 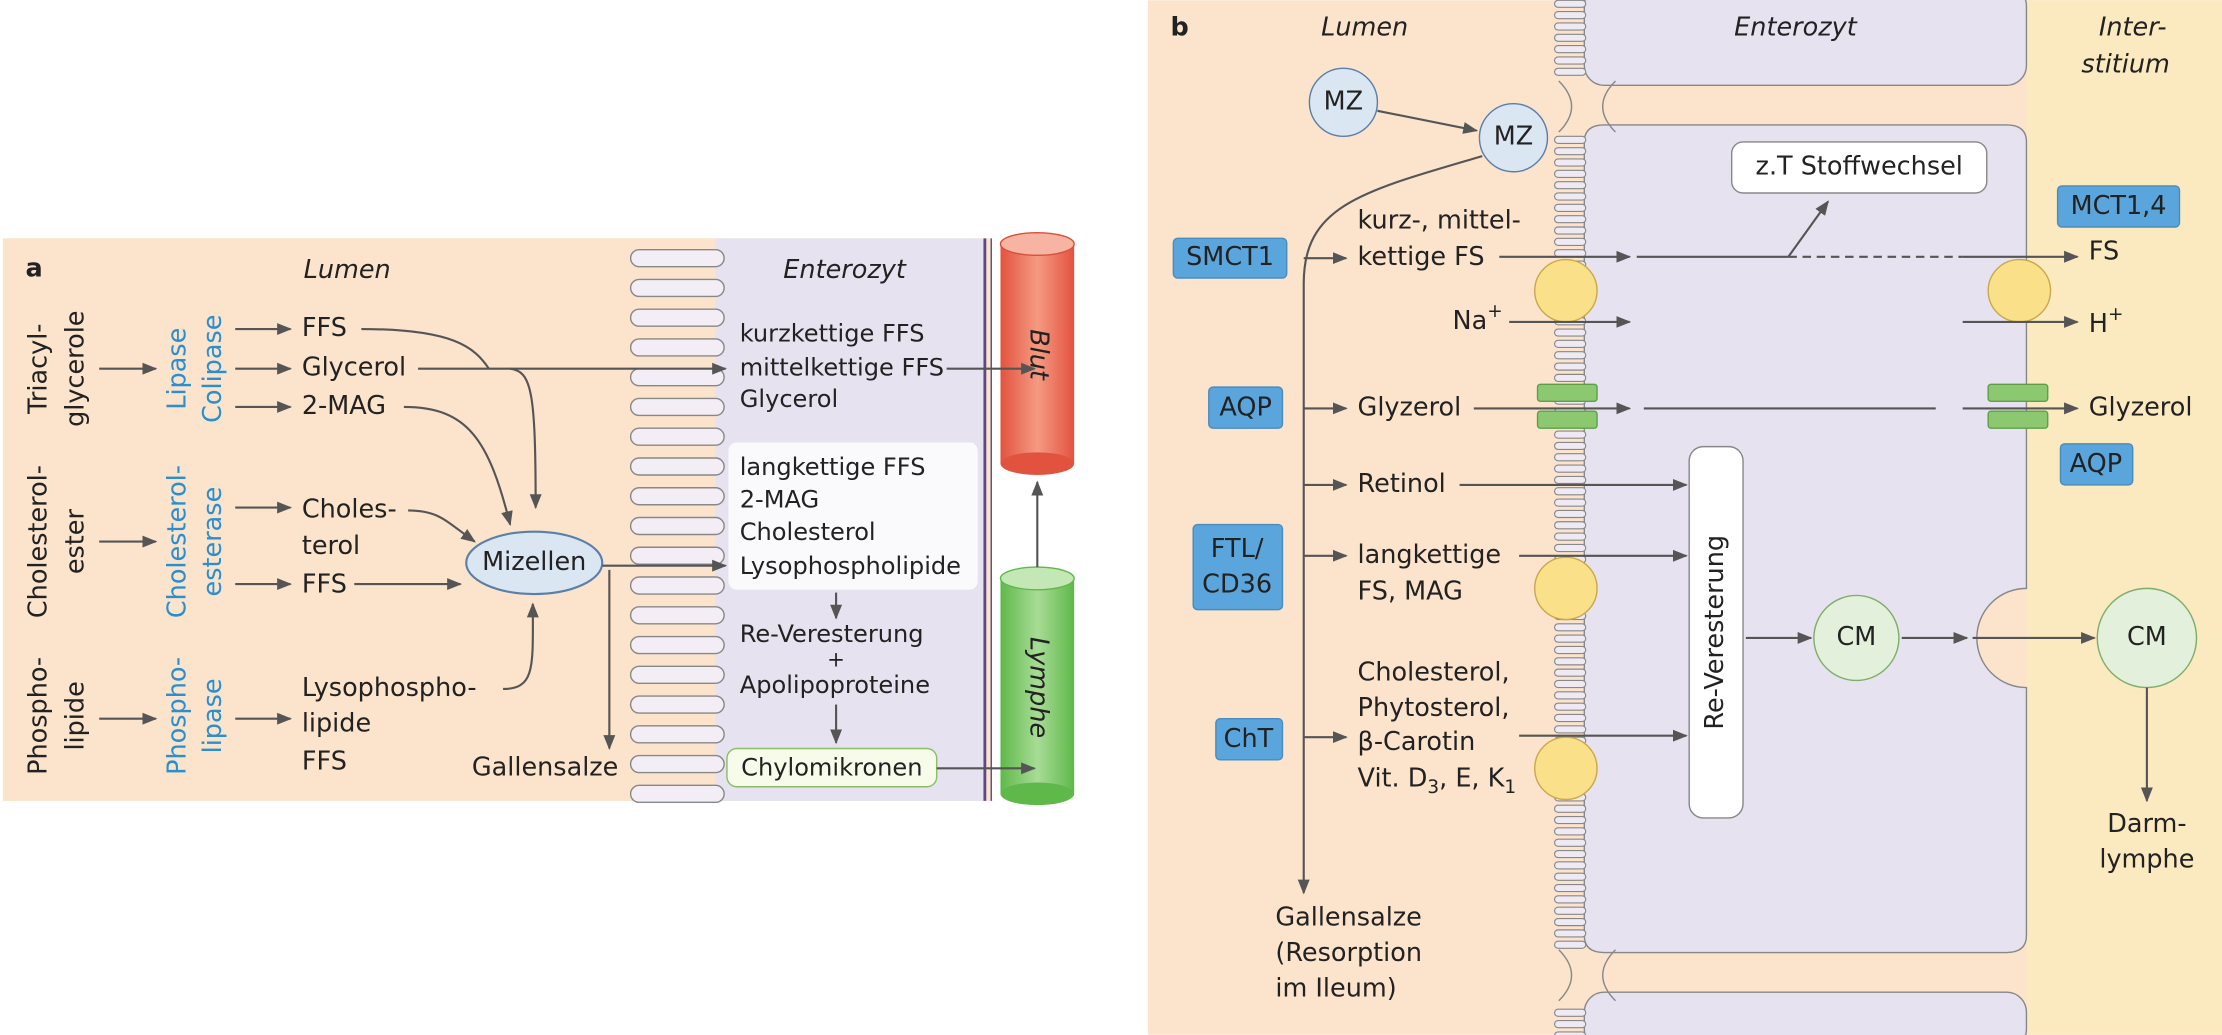 What do you see at coordinates (178, 716) in the screenshot?
I see `enzyme: Phospho-` at bounding box center [178, 716].